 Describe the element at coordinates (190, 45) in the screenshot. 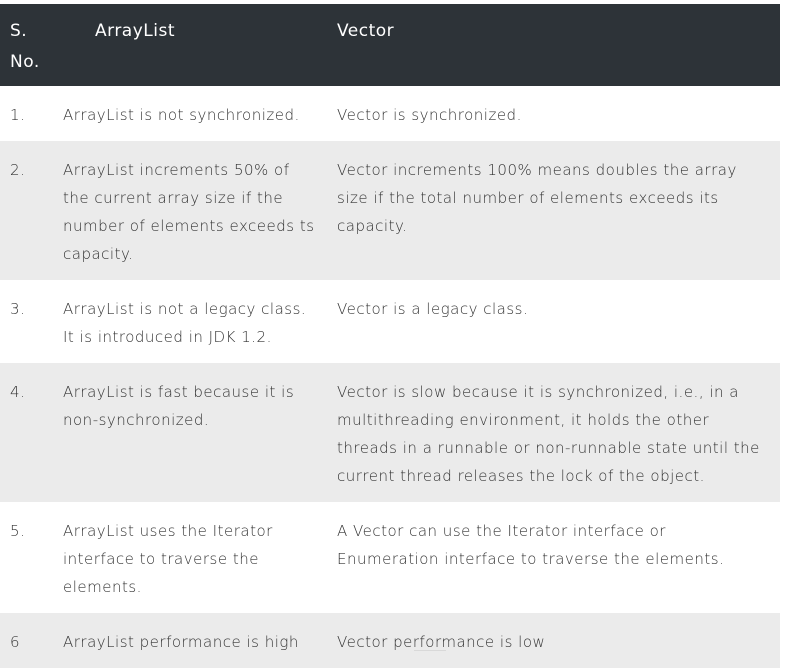

I see `header-arraylist: ArrayList` at that location.